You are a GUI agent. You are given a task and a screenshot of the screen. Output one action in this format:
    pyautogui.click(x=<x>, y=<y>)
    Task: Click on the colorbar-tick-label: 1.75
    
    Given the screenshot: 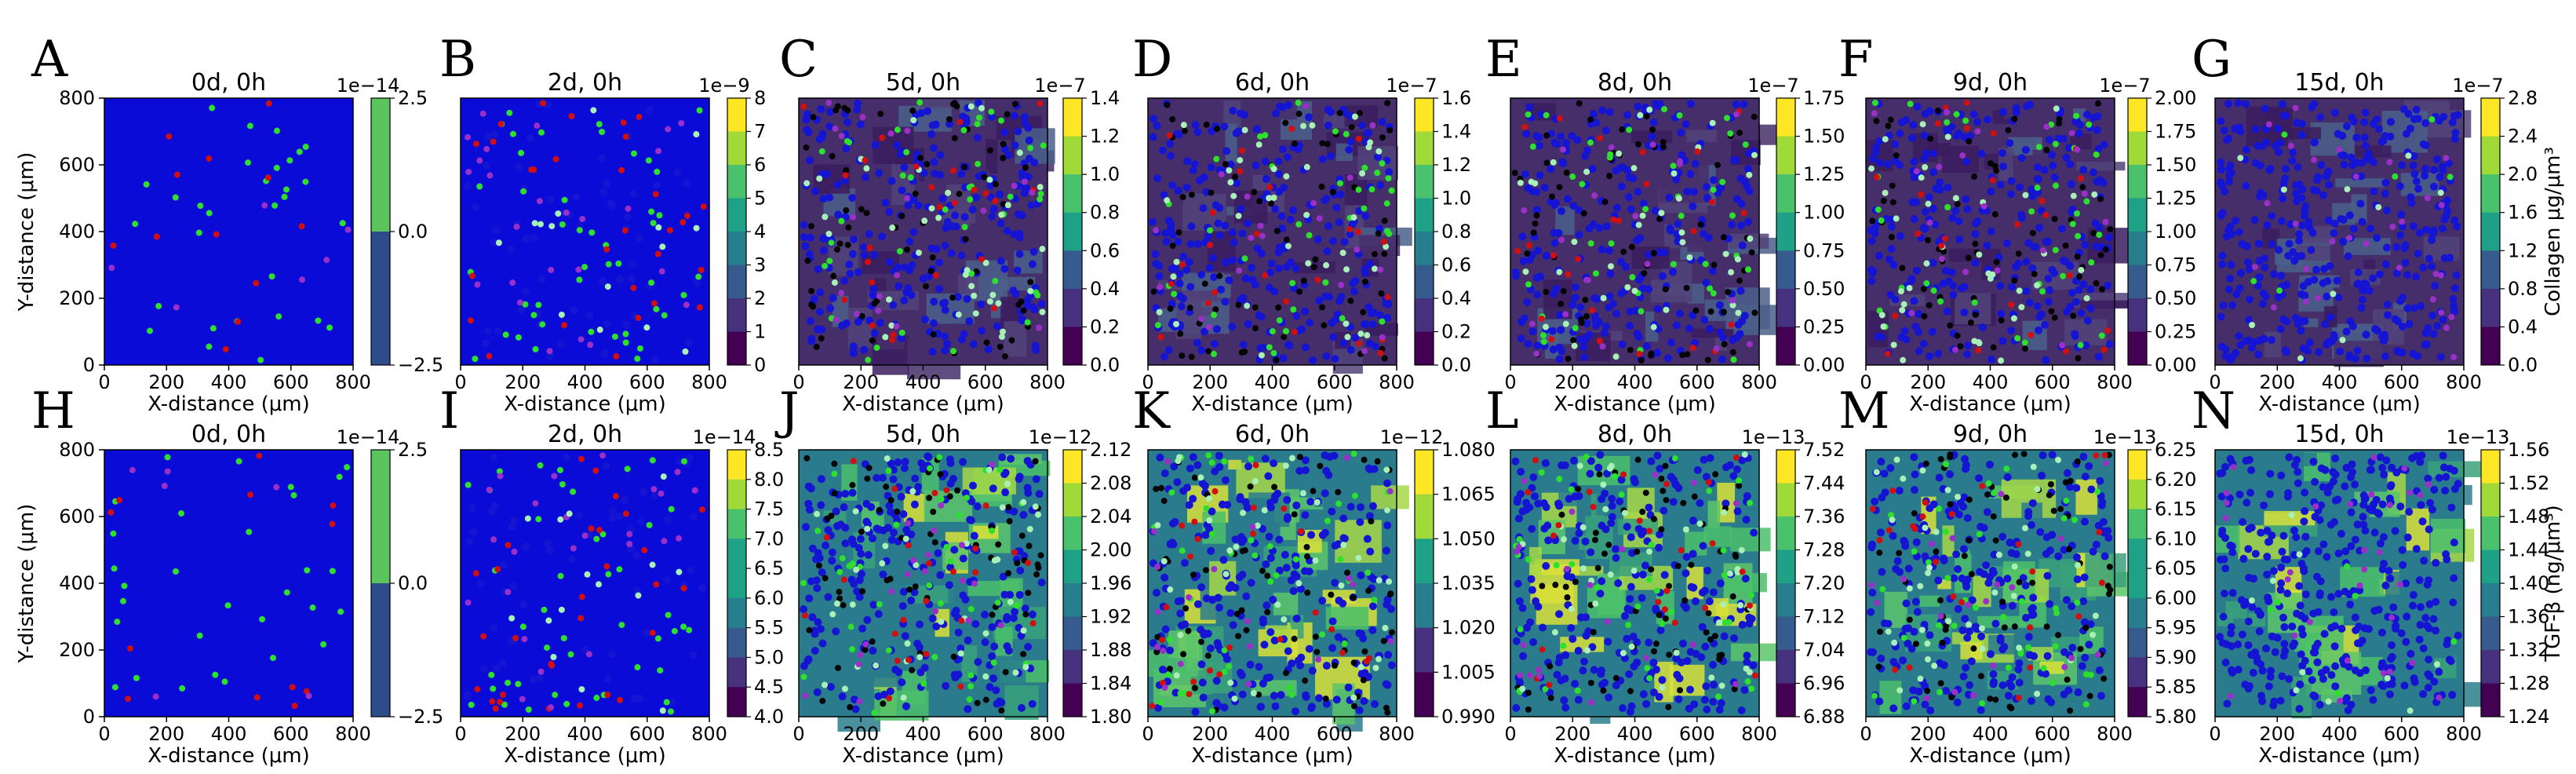 What is the action you would take?
    pyautogui.click(x=2175, y=132)
    